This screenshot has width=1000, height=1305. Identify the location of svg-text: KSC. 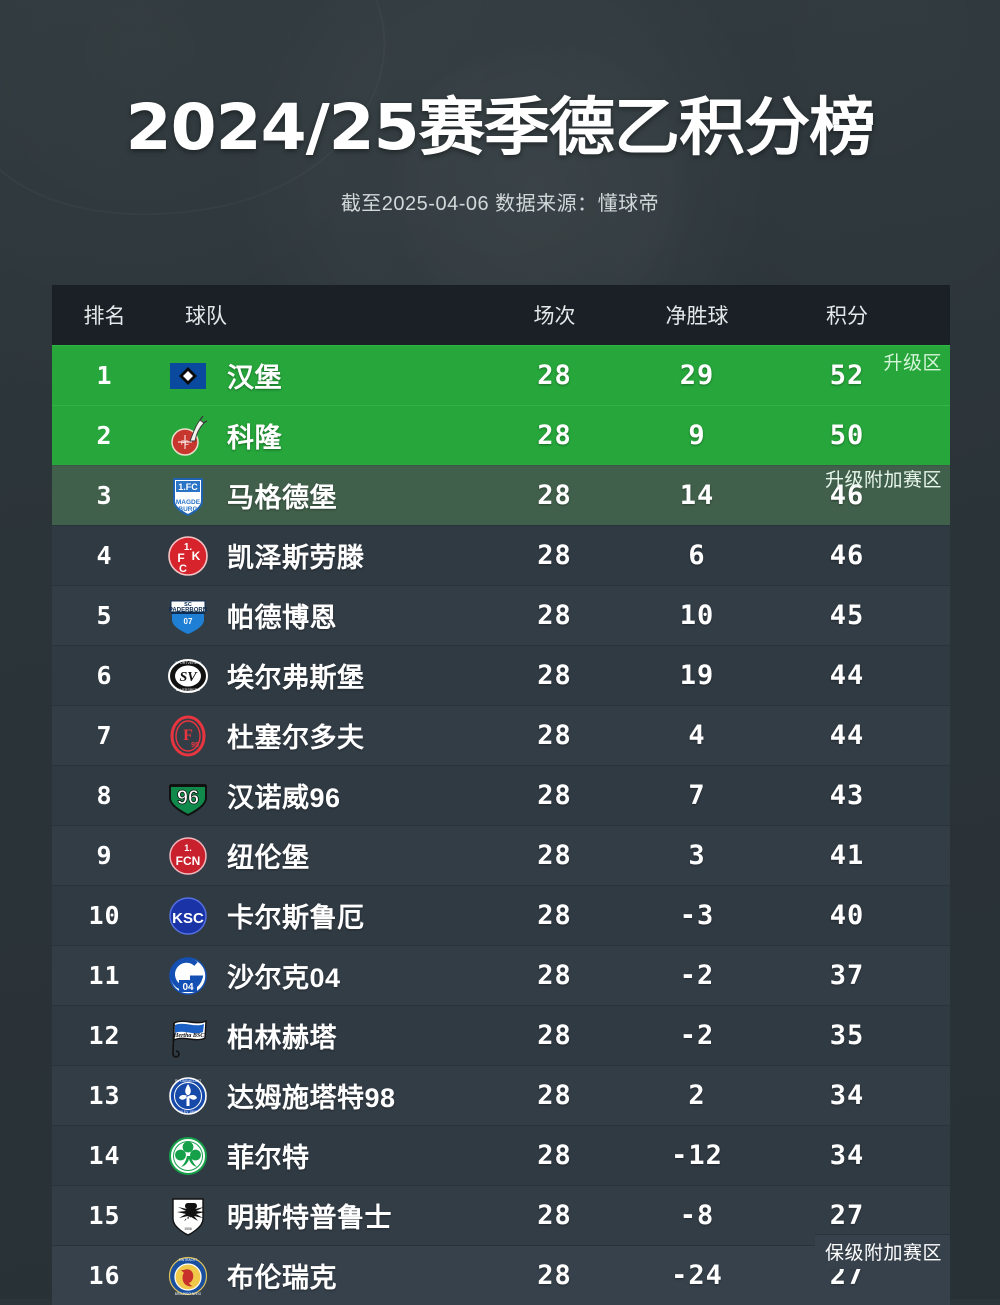
(188, 918).